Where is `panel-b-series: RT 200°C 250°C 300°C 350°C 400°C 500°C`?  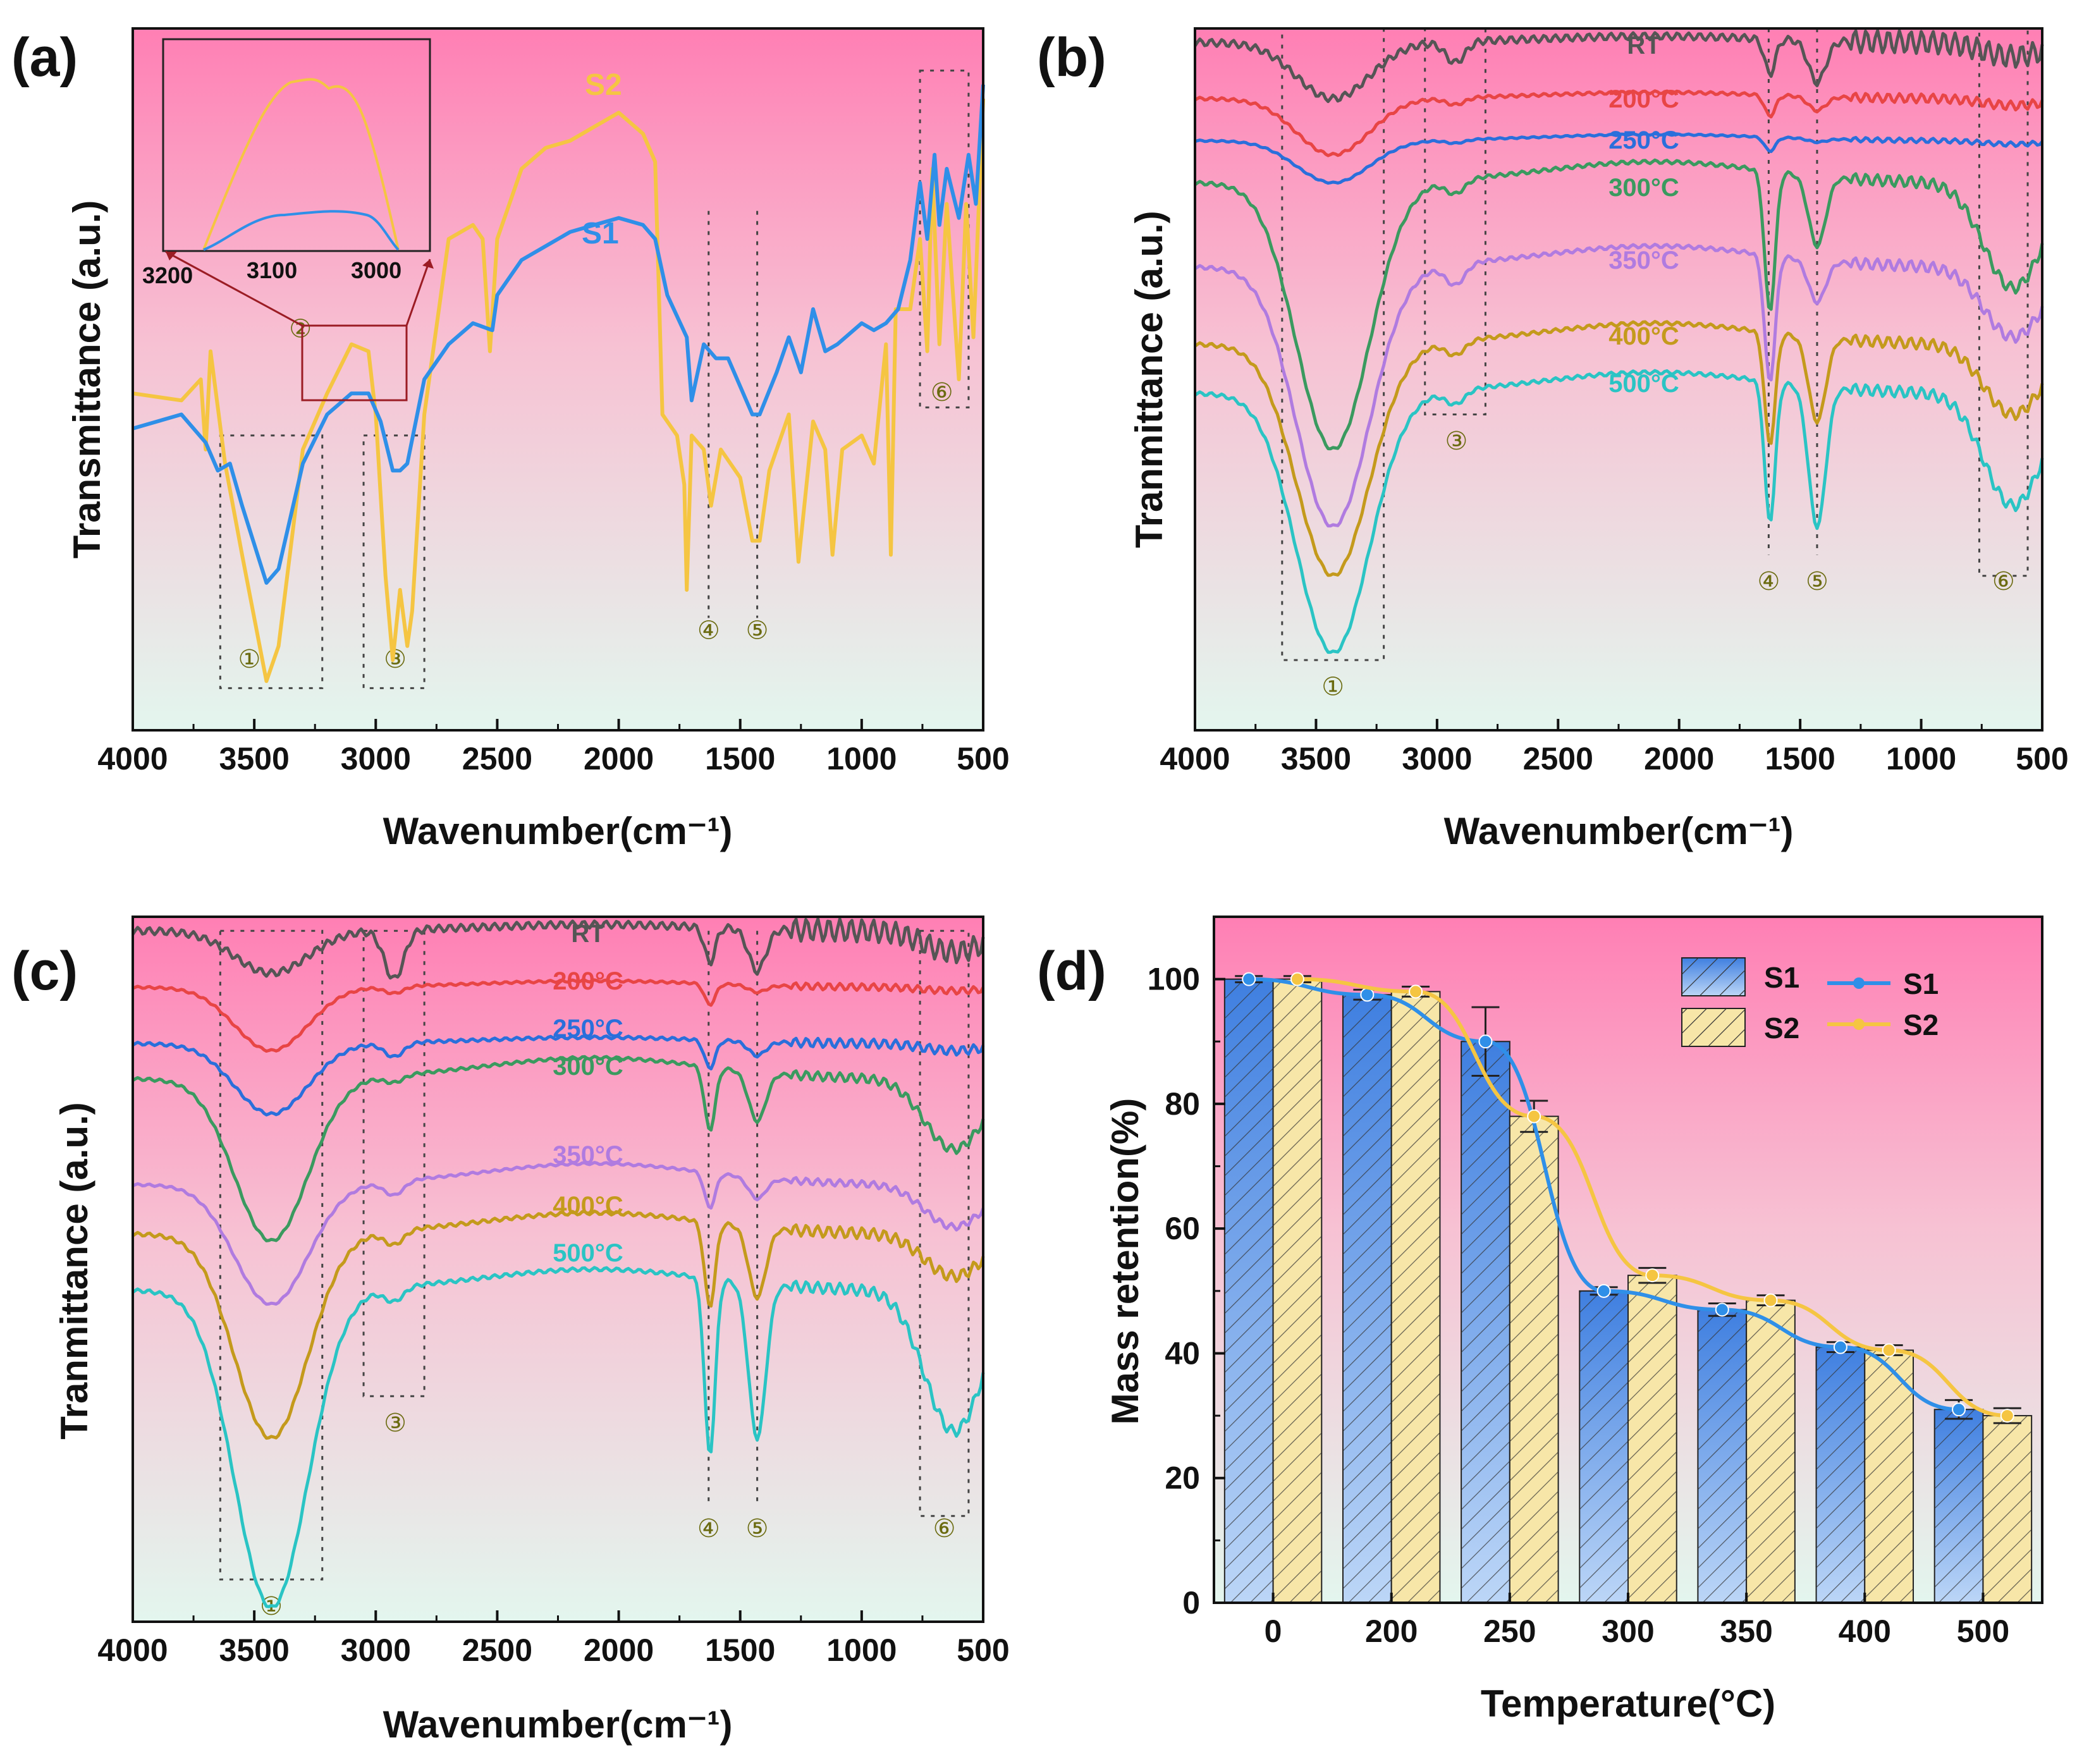
panel-b-series: RT 200°C 250°C 300°C 350°C 400°C 500°C is located at coordinates (1618, 341).